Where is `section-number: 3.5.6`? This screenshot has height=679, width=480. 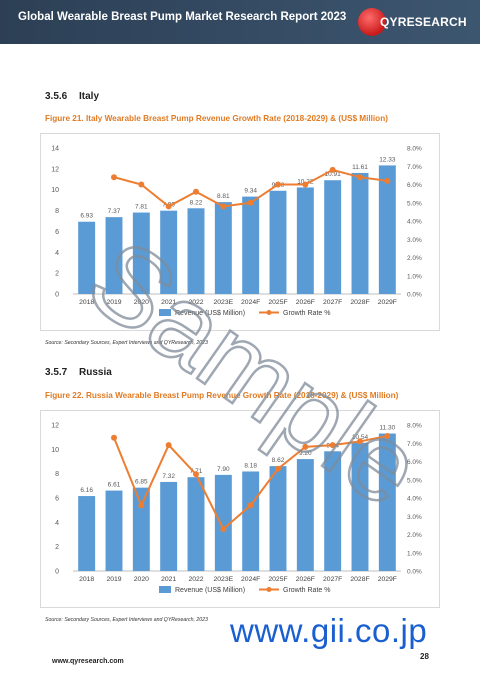 section-number: 3.5.6 is located at coordinates (56, 96).